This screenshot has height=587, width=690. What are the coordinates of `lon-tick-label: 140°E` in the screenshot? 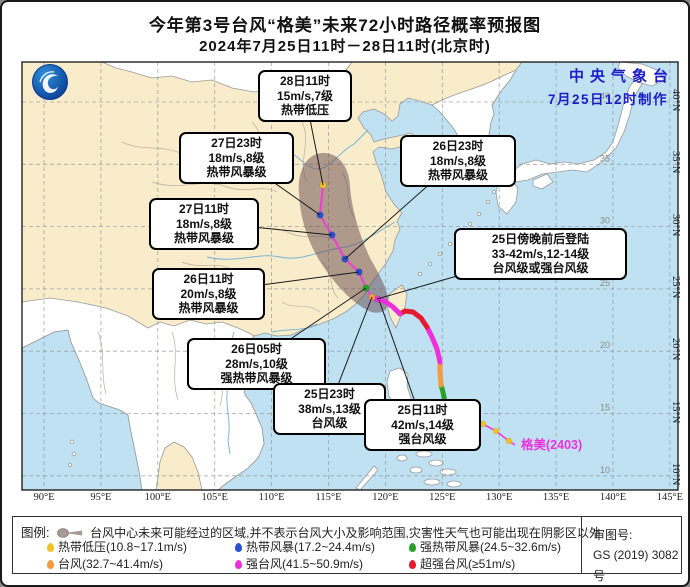 It's located at (613, 497).